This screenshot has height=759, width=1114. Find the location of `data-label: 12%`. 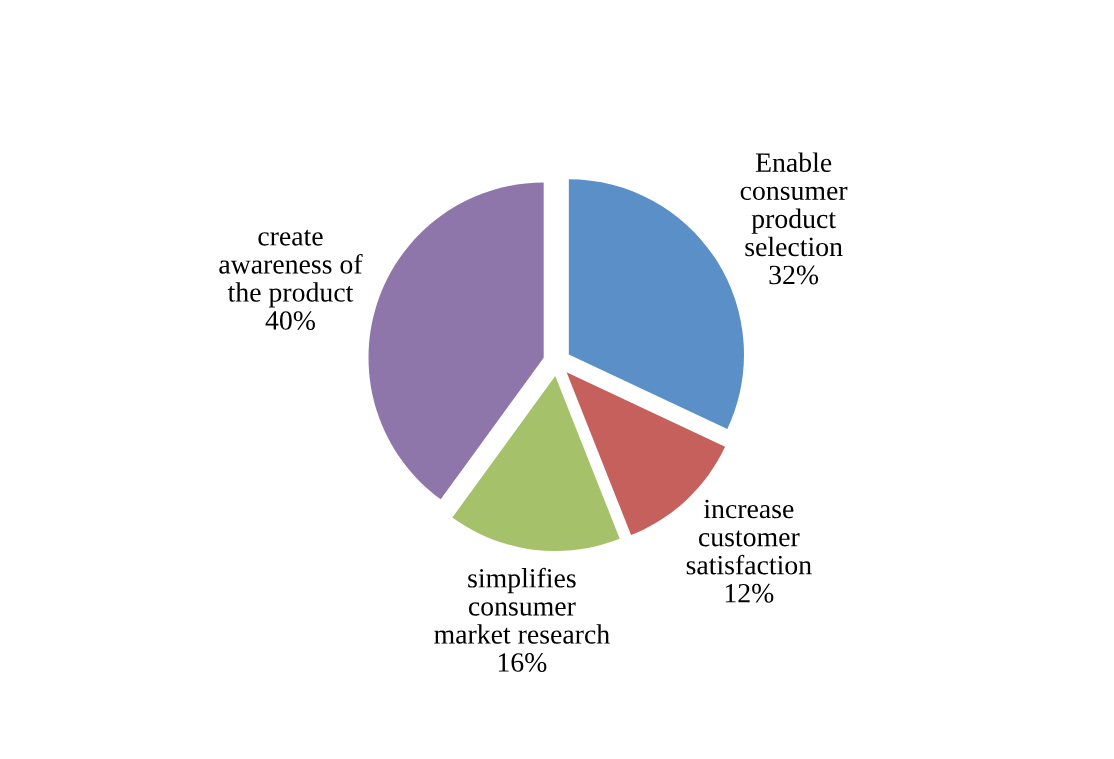

data-label: 12% is located at coordinates (749, 593).